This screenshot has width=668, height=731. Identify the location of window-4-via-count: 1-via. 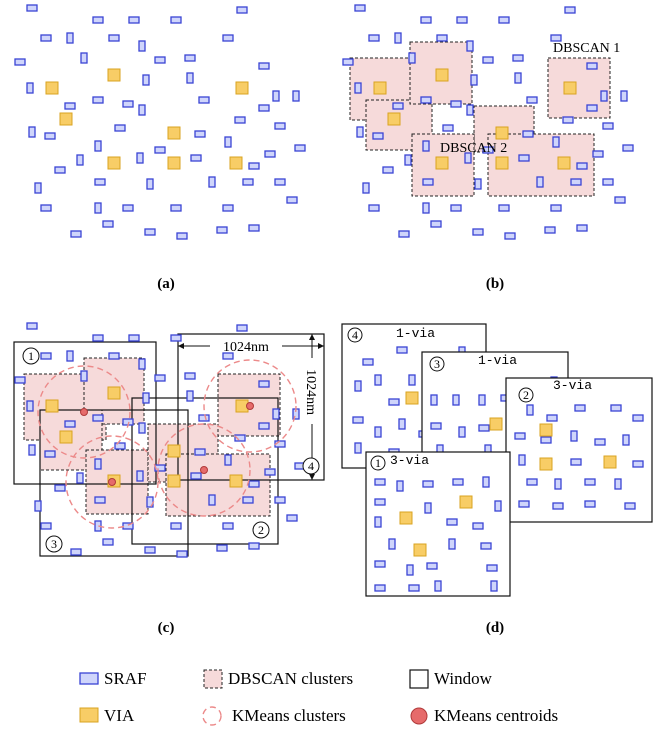
(415, 333).